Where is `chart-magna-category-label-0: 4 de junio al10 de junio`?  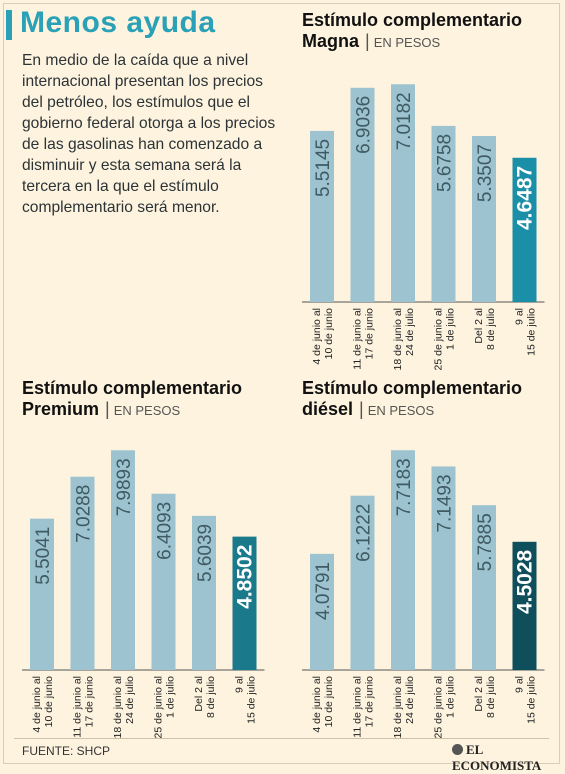 chart-magna-category-label-0: 4 de junio al10 de junio is located at coordinates (323, 336).